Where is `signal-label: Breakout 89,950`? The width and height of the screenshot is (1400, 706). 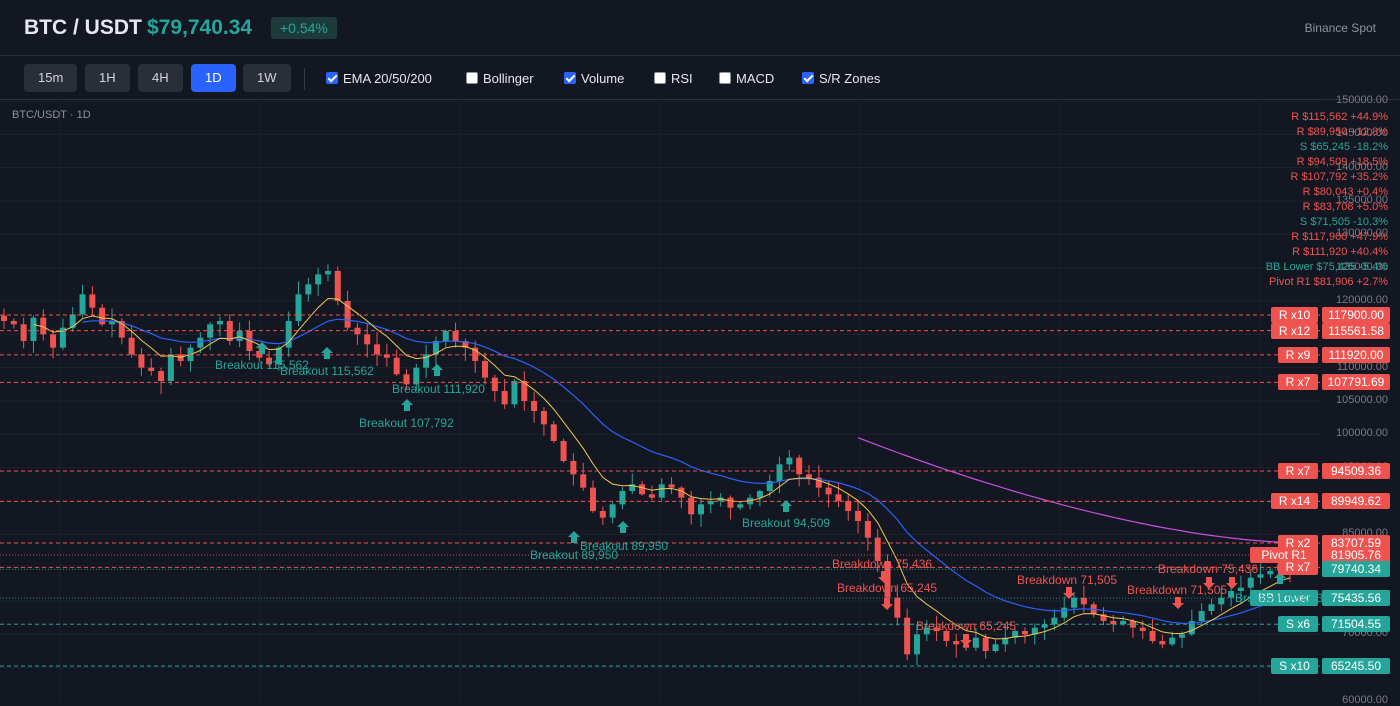 signal-label: Breakout 89,950 is located at coordinates (624, 546).